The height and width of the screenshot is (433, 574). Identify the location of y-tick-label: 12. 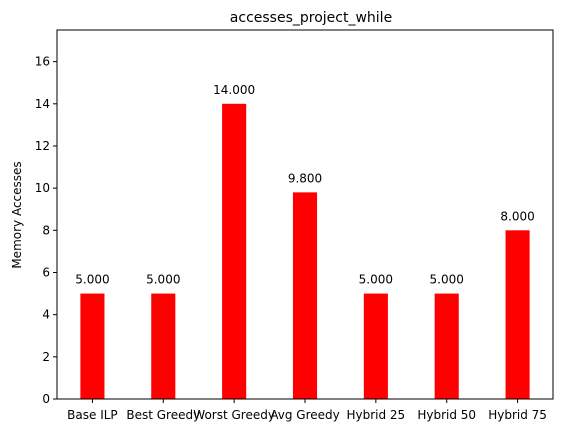
(42, 146).